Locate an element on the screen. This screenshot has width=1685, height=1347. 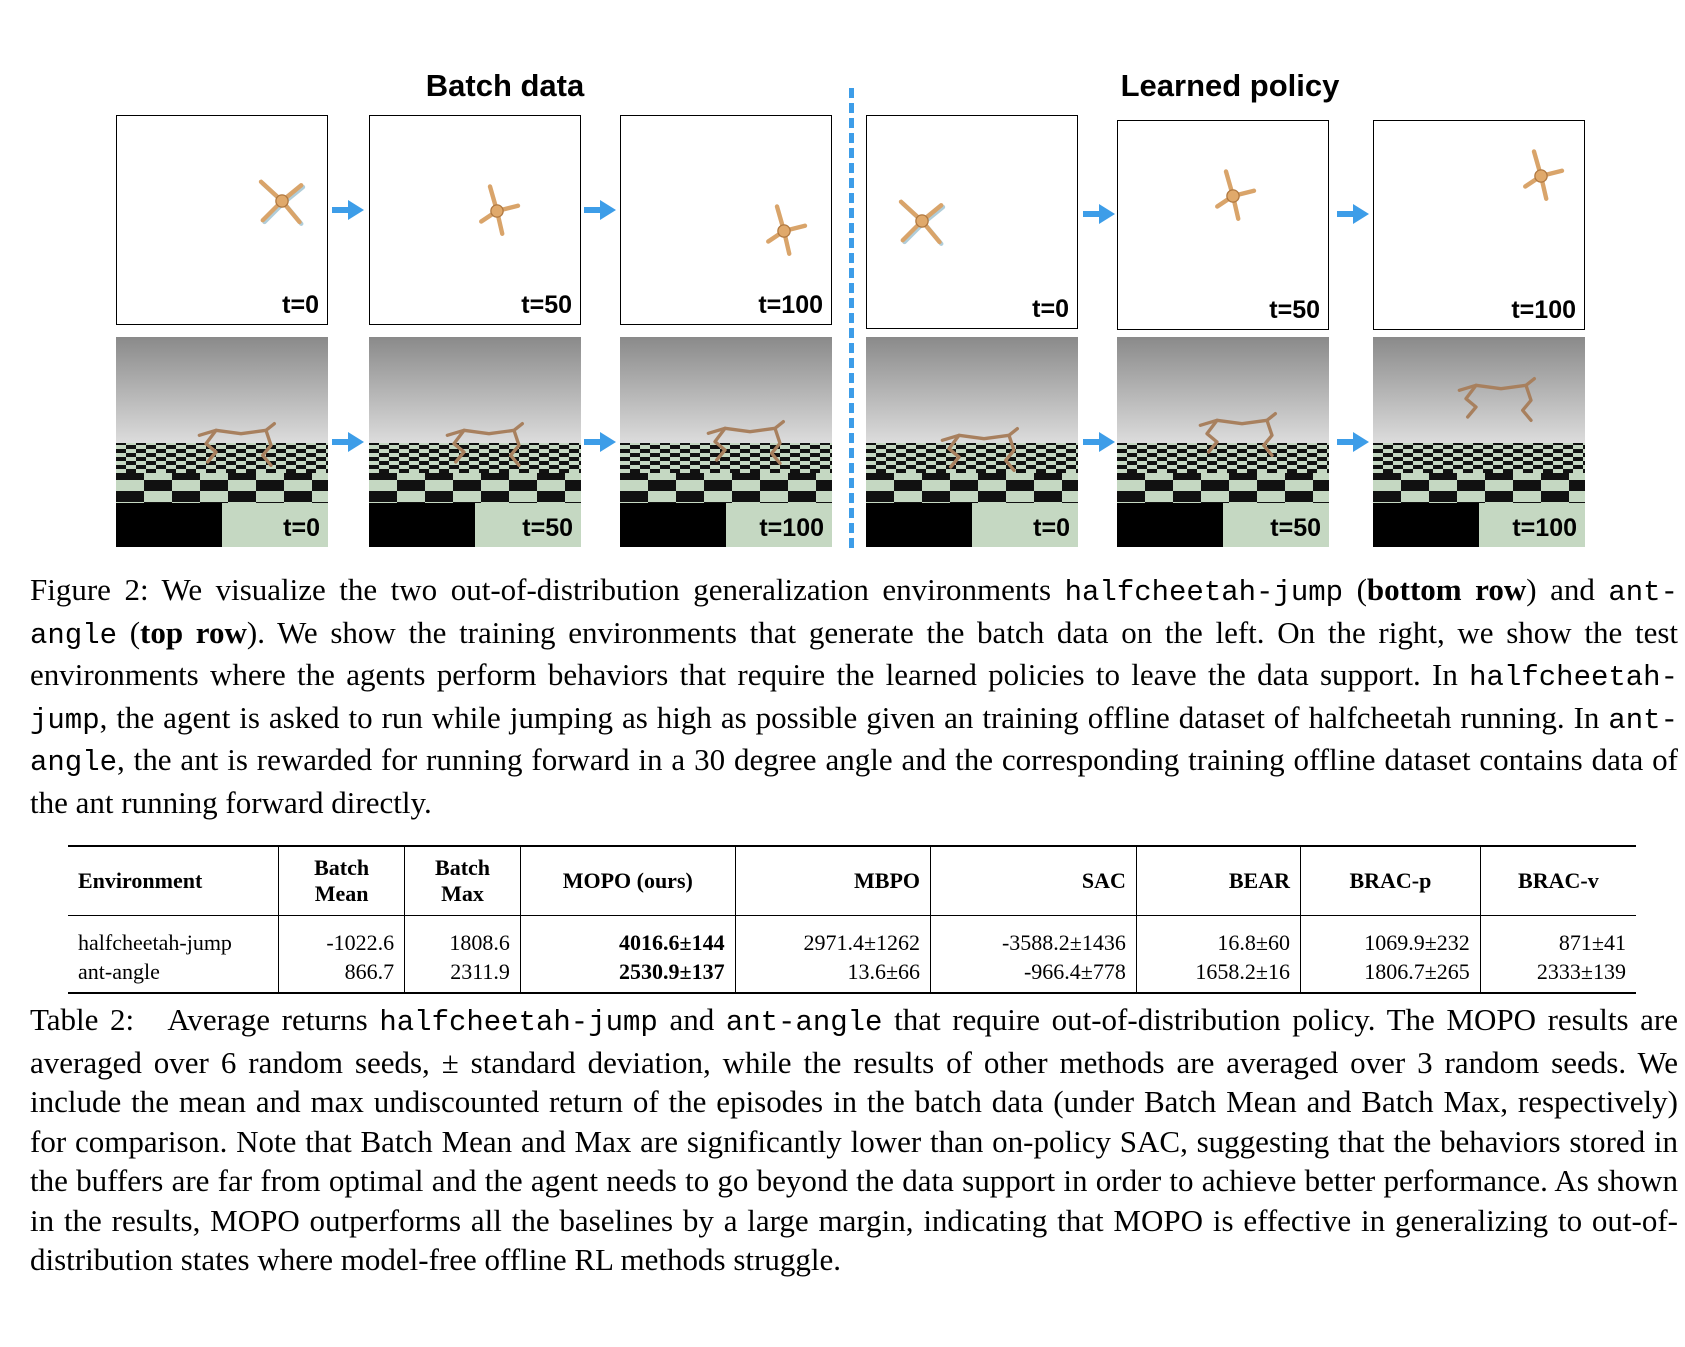
header-brac-p: BRAC-p is located at coordinates (1390, 881).